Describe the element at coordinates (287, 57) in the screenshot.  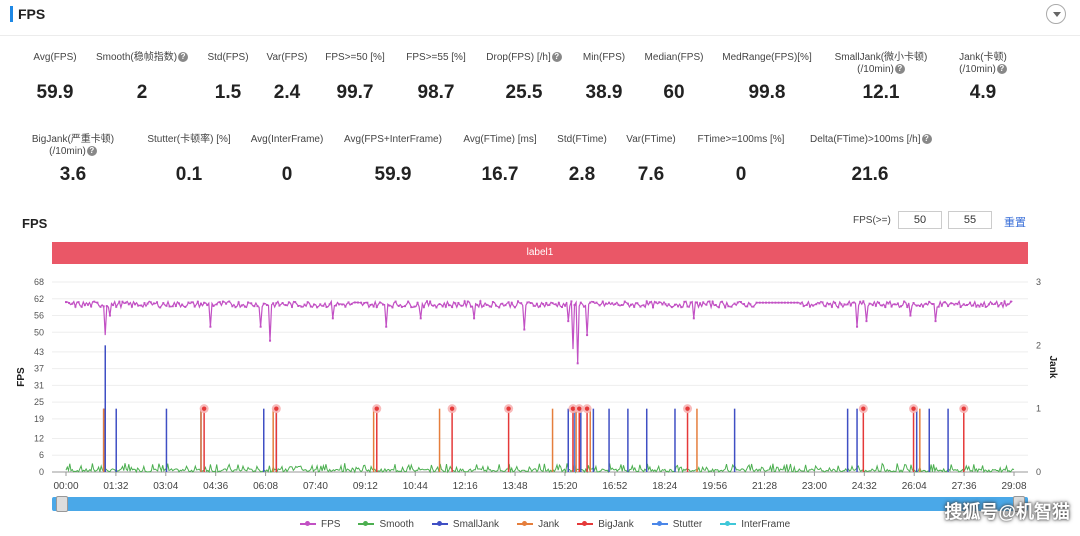
I see `metric-label-text: Var(FPS)` at that location.